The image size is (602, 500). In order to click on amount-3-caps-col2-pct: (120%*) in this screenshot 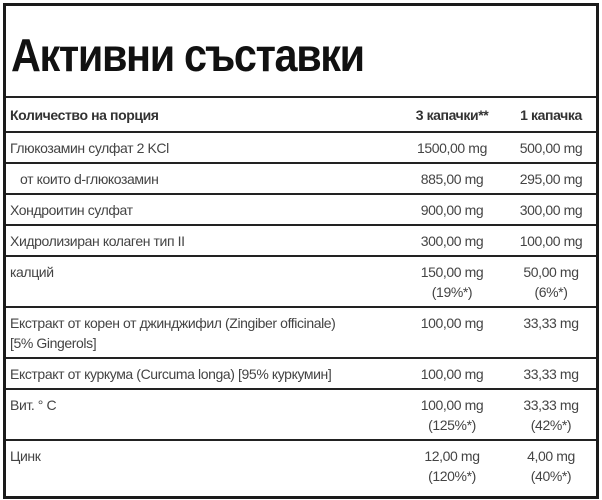, I will do `click(452, 476)`.